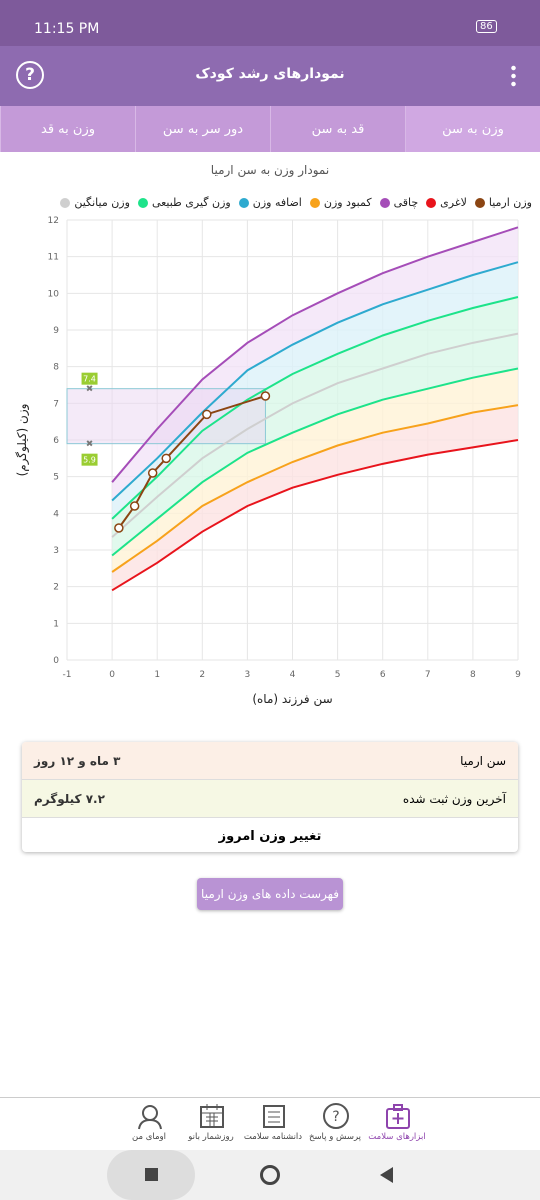  I want to click on app-bar: ? نمودارهای رشد کودک, so click(270, 76).